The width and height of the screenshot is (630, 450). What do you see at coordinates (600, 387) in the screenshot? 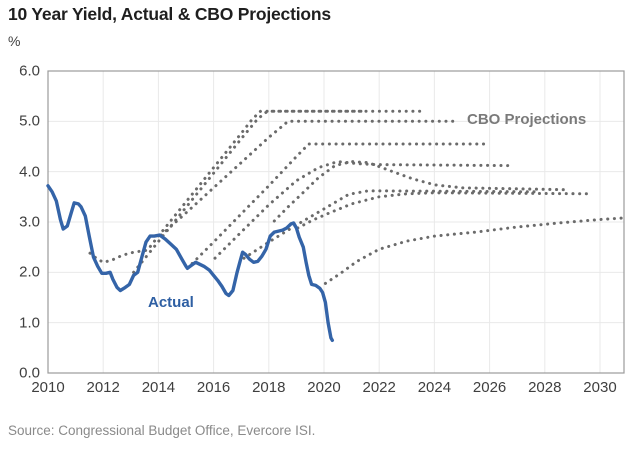
I see `x-tick-label: 2030` at bounding box center [600, 387].